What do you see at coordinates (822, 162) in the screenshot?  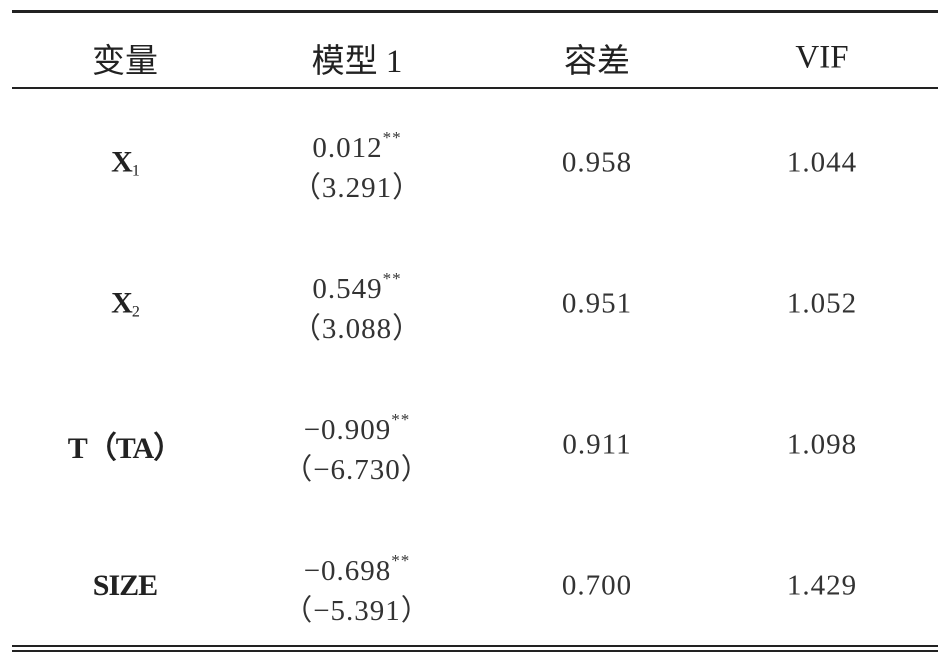 I see `vif: 1.044` at bounding box center [822, 162].